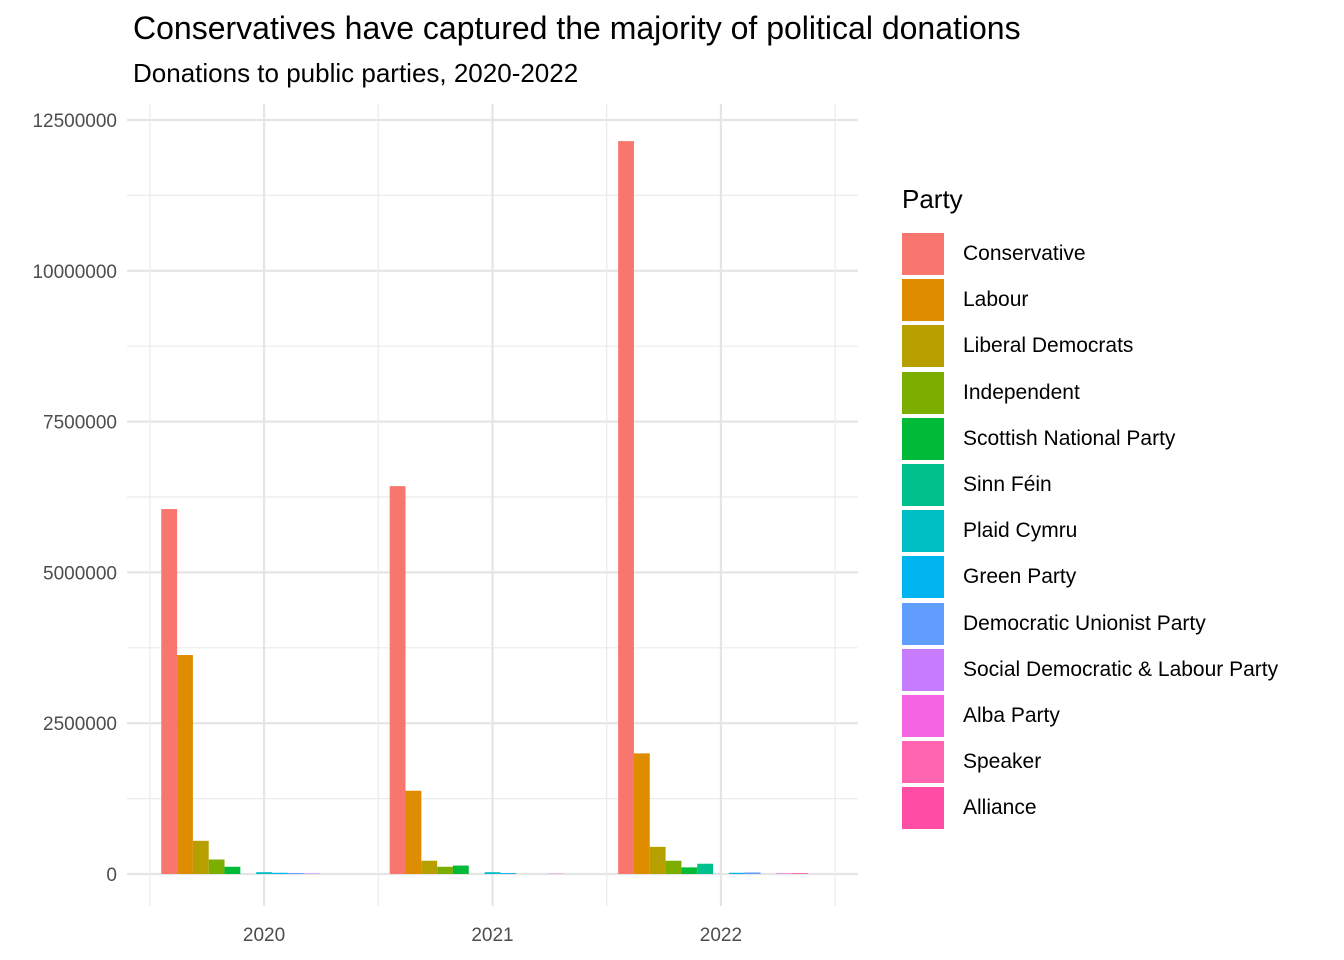 This screenshot has width=1344, height=960. Describe the element at coordinates (356, 73) in the screenshot. I see `chart-subtitle: Donations to public parties, 2020-2022` at that location.